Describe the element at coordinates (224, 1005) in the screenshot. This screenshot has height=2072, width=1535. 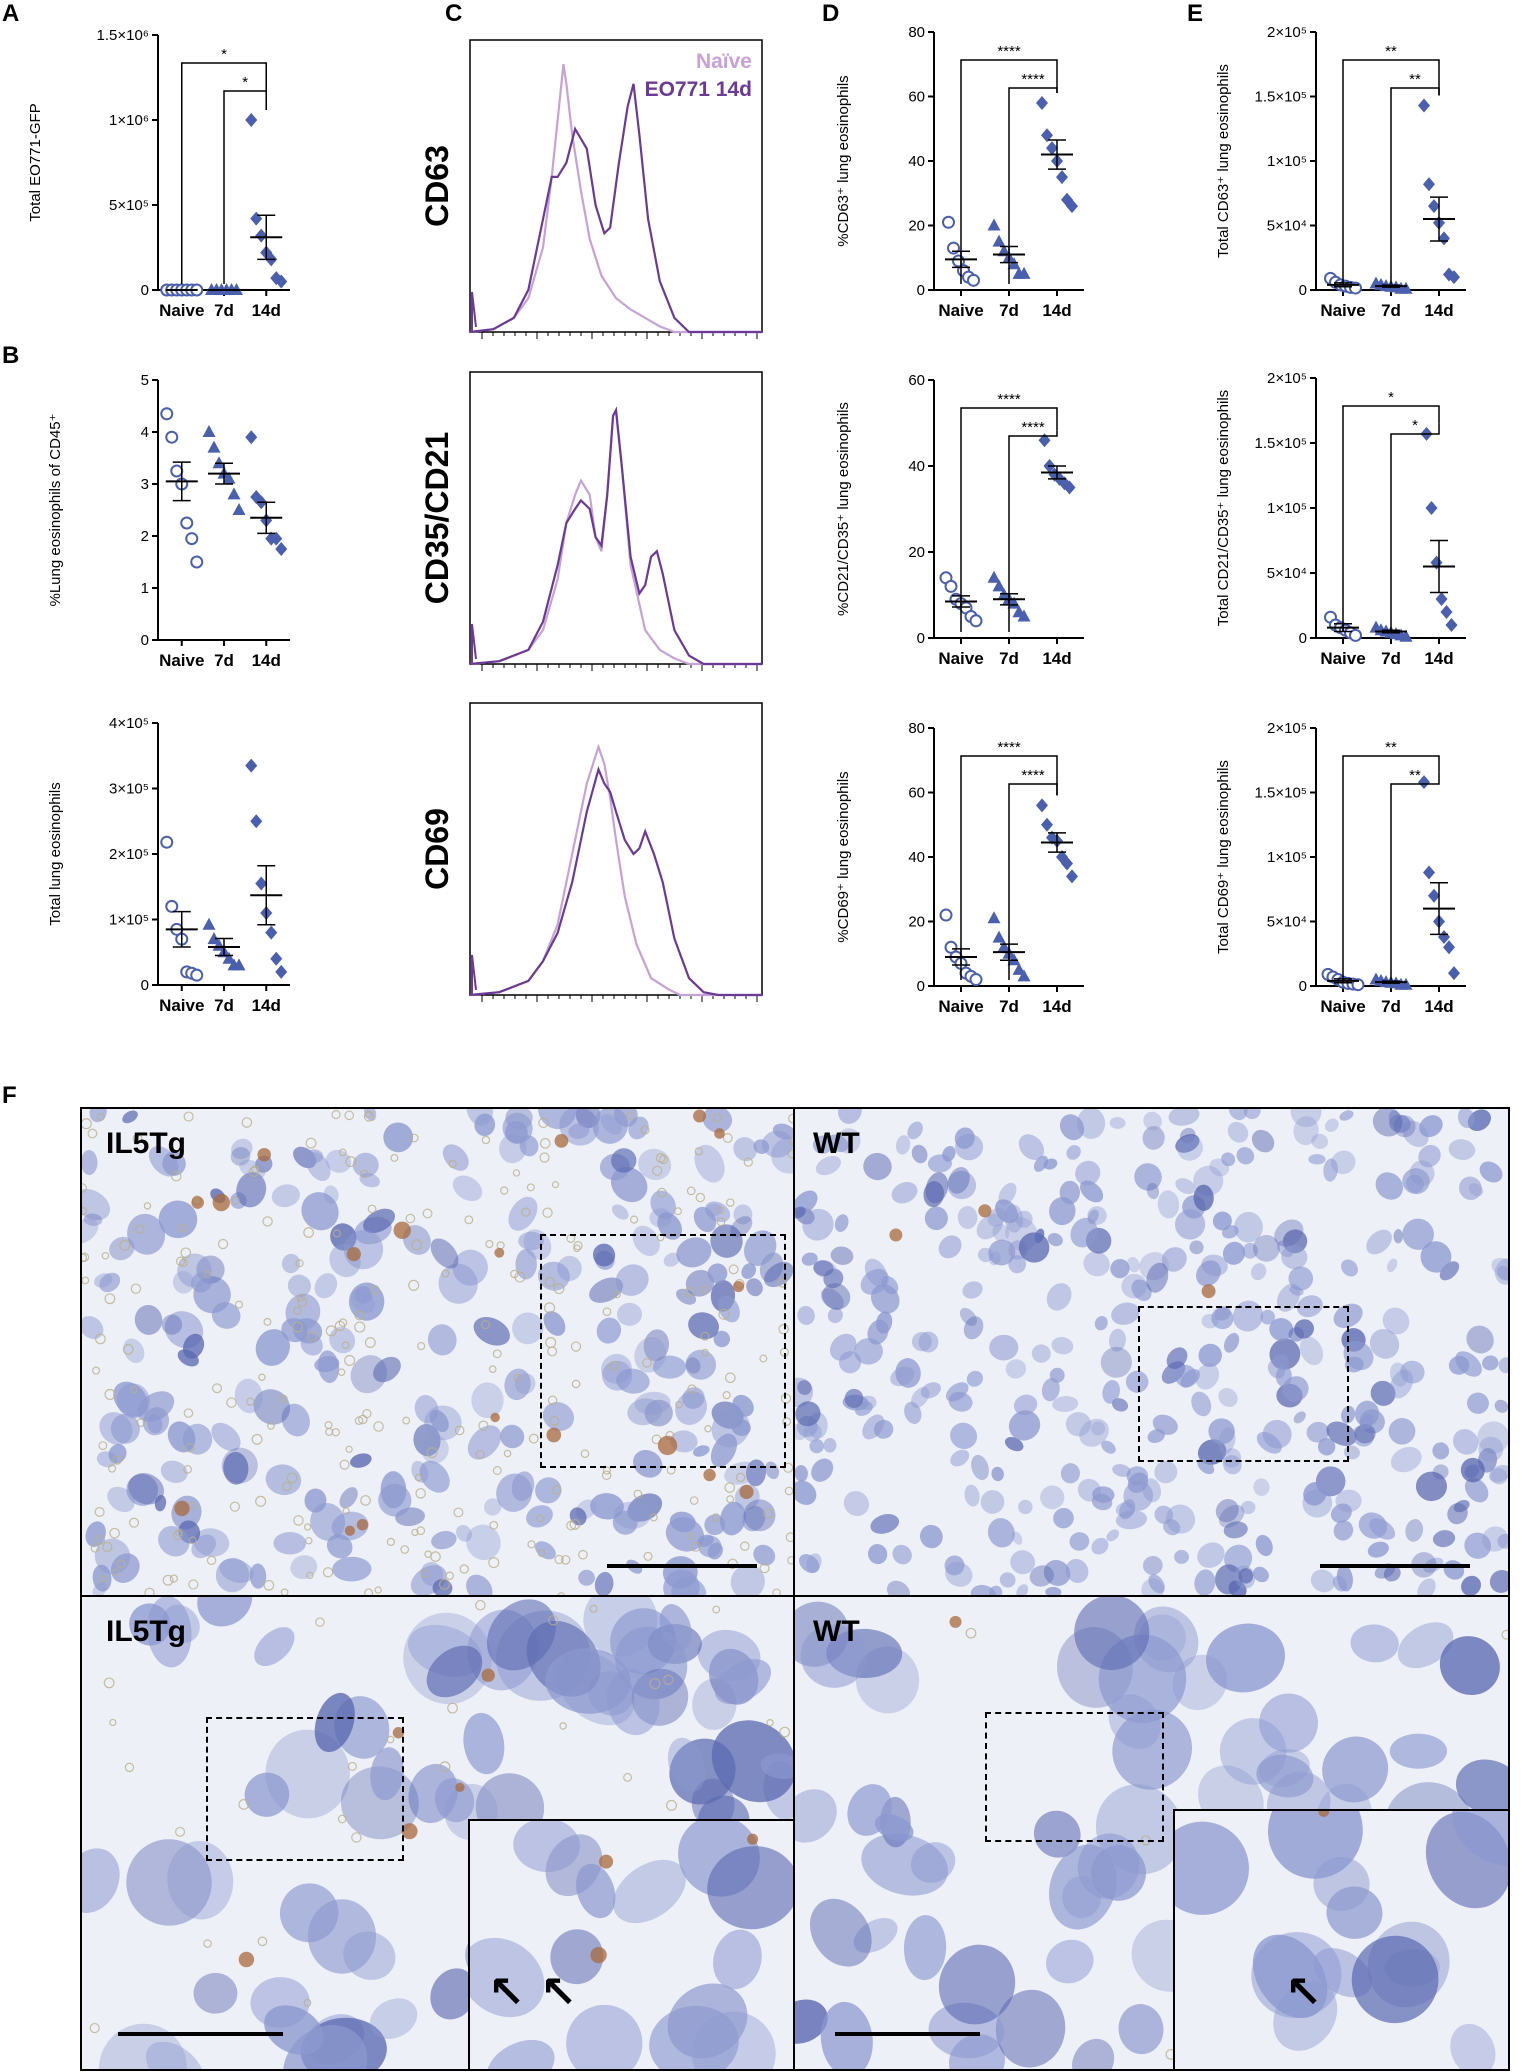
I see `x-tick-label: 7d` at that location.